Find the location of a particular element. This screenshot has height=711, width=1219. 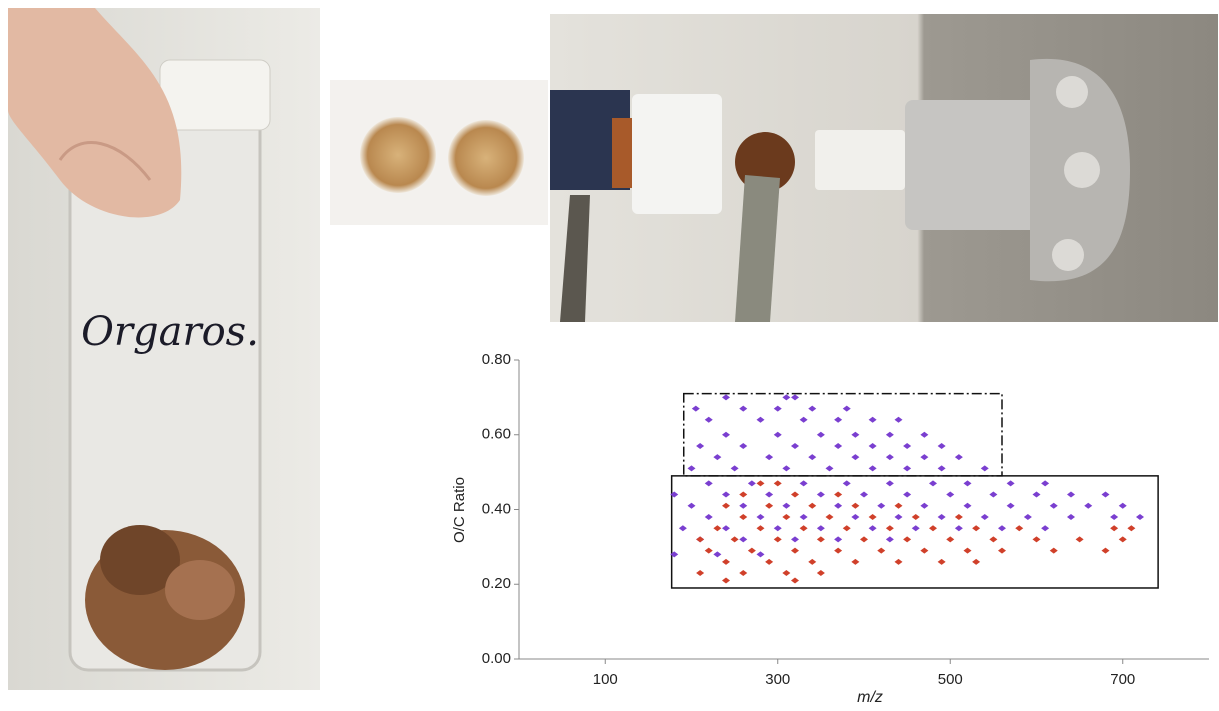

y-axis-label: O/C Ratio is located at coordinates (459, 510).